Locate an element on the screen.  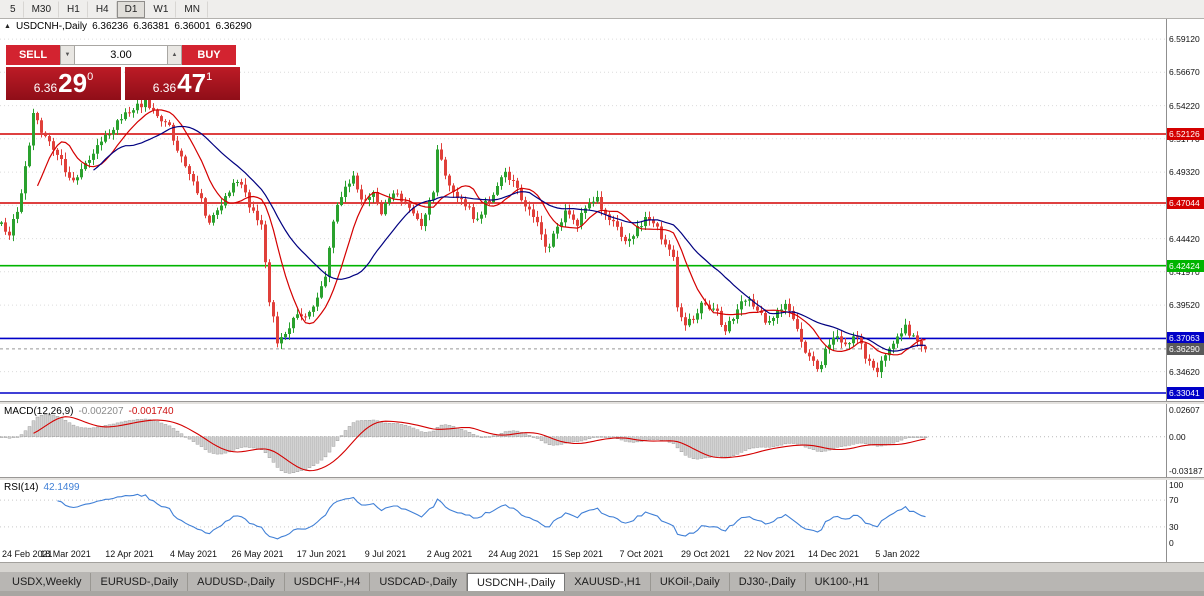
chart-tab: USDCNH-,Daily is located at coordinates (516, 582).